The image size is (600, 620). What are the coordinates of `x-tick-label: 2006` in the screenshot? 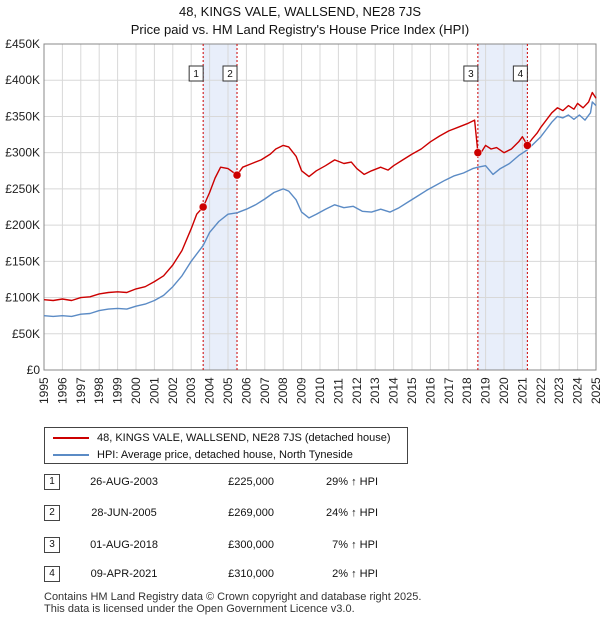 It's located at (246, 390).